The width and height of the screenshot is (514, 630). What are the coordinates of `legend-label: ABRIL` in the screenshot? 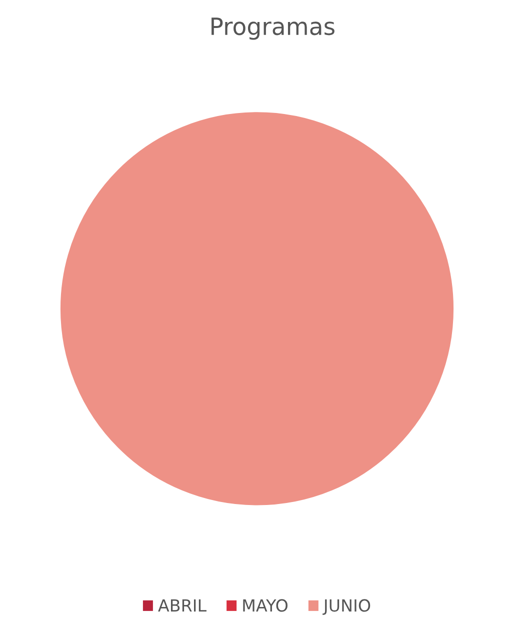 It's located at (182, 605).